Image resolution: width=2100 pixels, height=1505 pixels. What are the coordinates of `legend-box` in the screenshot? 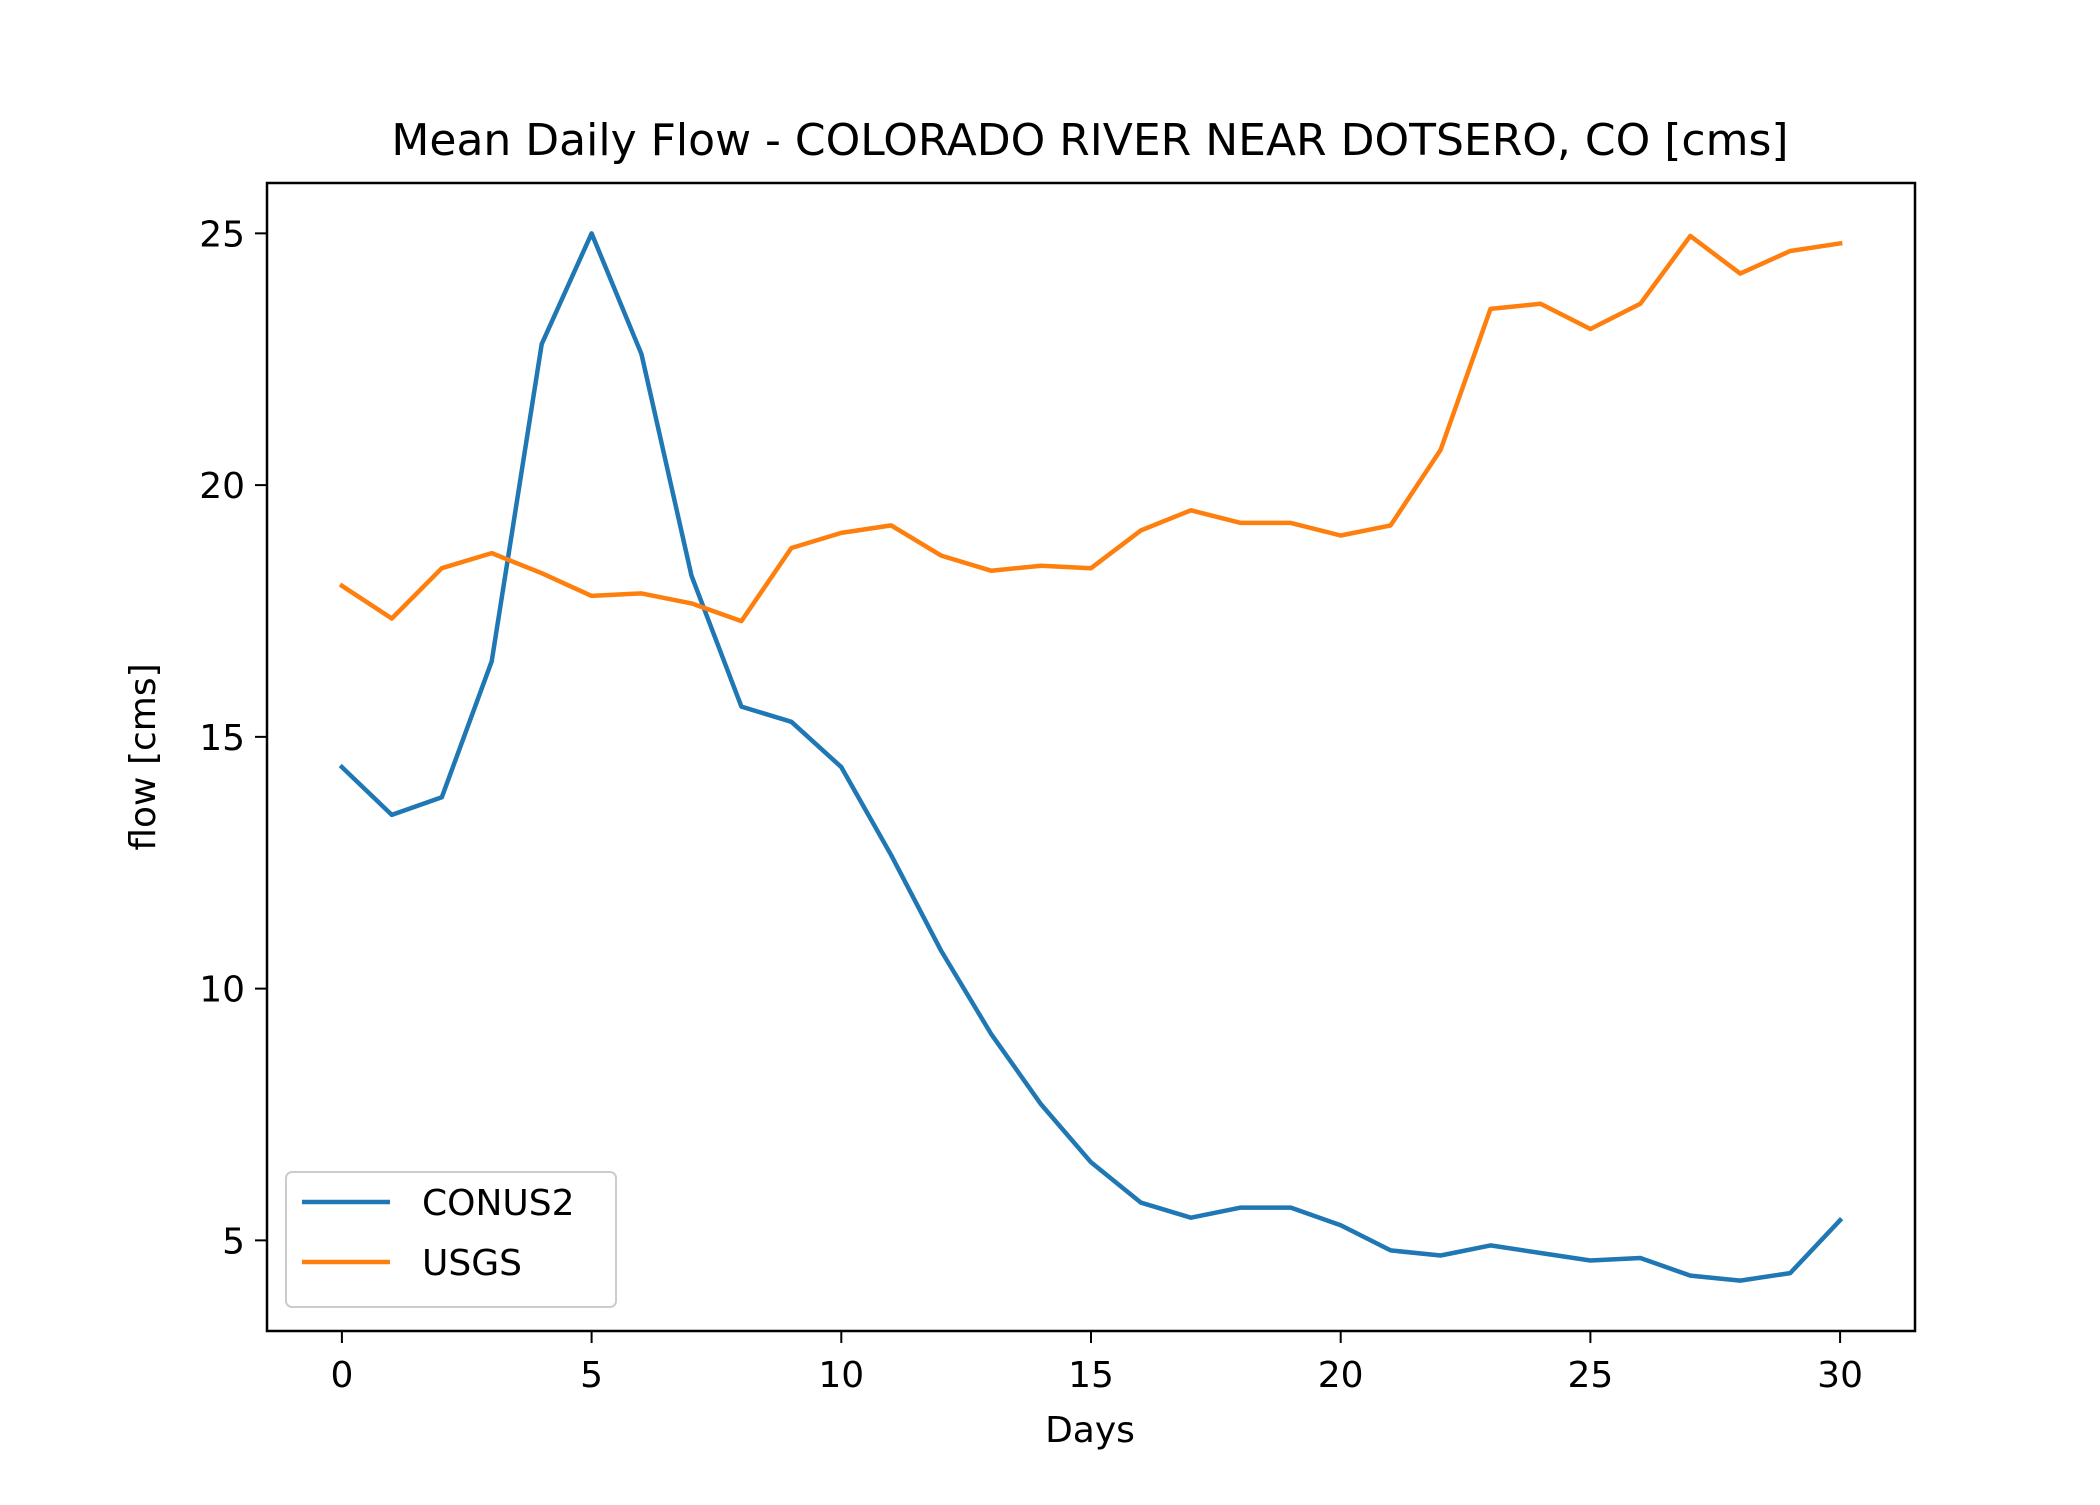 It's located at (451, 1239).